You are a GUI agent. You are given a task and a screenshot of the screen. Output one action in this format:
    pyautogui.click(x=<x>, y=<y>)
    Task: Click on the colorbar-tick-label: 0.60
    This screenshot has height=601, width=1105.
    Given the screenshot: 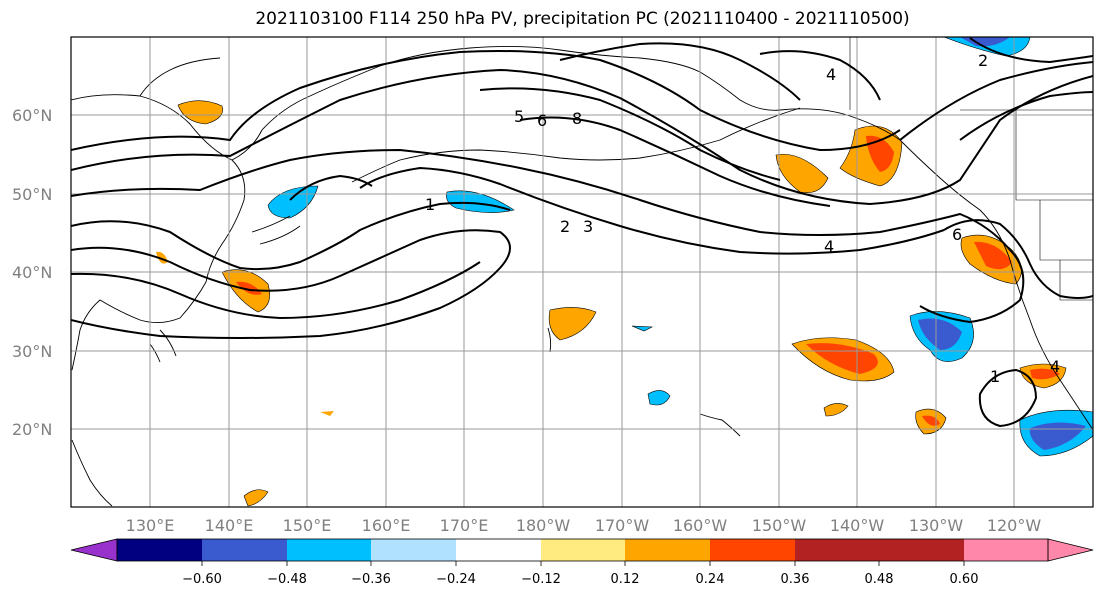 What is the action you would take?
    pyautogui.click(x=964, y=579)
    